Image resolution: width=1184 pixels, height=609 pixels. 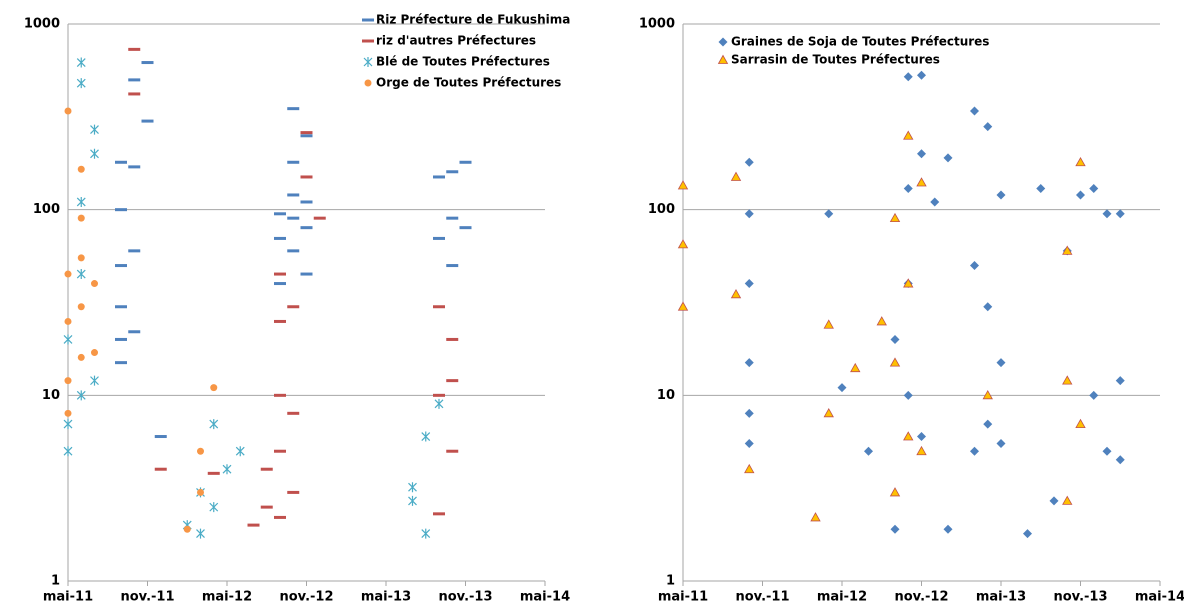 I want to click on legend-label: Riz Préfecture de Fukushima, so click(x=473, y=20).